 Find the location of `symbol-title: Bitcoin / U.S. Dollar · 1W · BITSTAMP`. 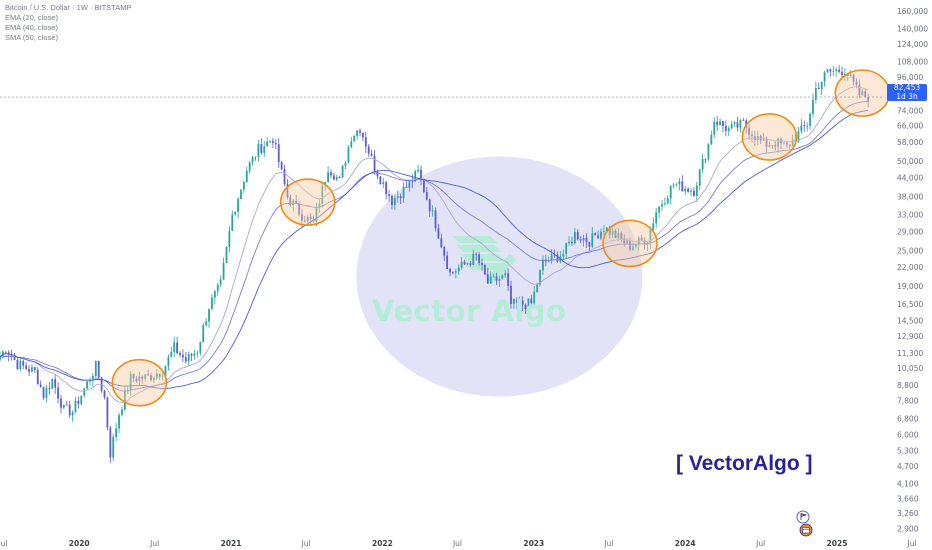

symbol-title: Bitcoin / U.S. Dollar · 1W · BITSTAMP is located at coordinates (68, 7).